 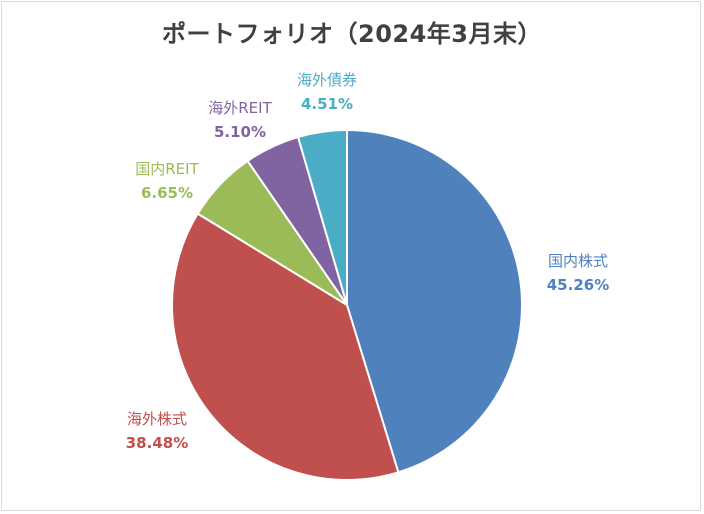 I want to click on pie-slice-kaigai-saiken, so click(x=322, y=217).